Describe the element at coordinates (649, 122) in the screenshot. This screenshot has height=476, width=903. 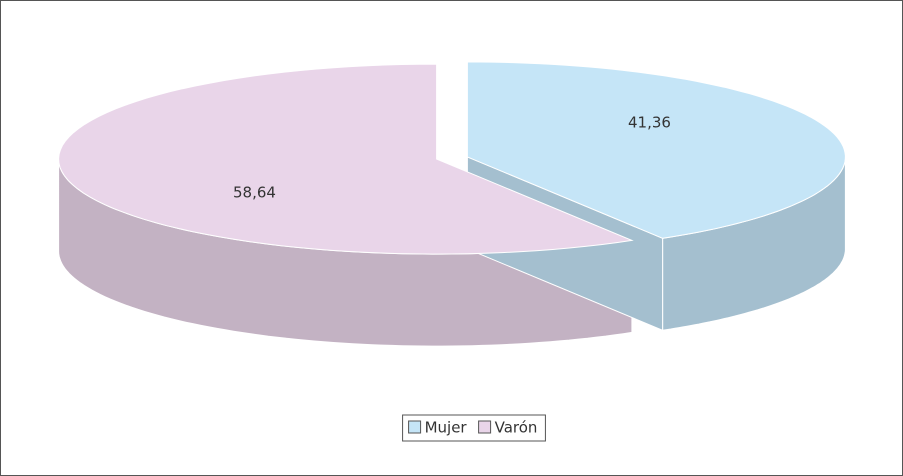
I see `data-label: 41,36` at that location.